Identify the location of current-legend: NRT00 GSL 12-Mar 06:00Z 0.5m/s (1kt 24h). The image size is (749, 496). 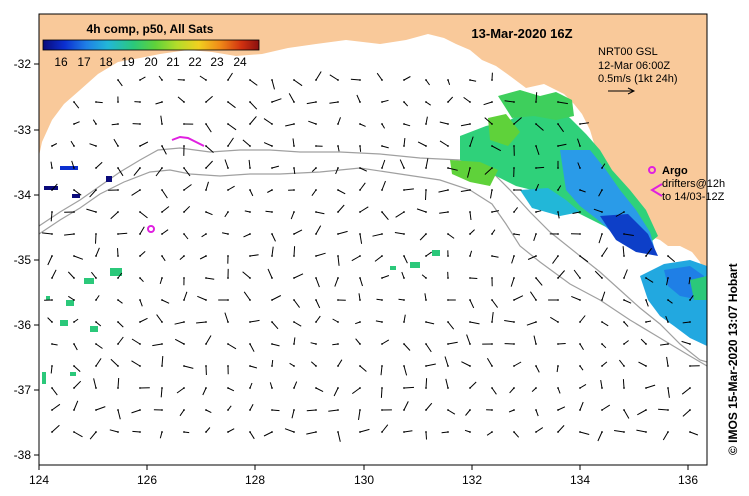
(637, 70).